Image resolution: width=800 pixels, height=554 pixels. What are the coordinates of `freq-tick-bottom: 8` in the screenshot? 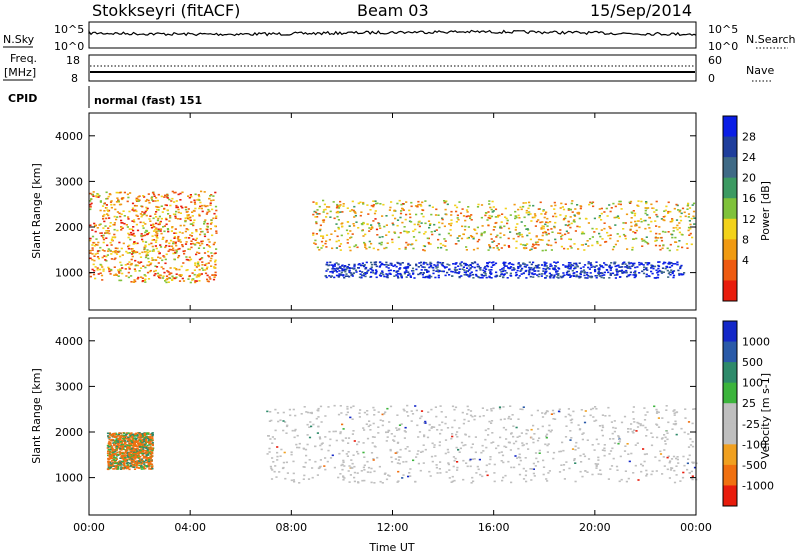 It's located at (74, 78).